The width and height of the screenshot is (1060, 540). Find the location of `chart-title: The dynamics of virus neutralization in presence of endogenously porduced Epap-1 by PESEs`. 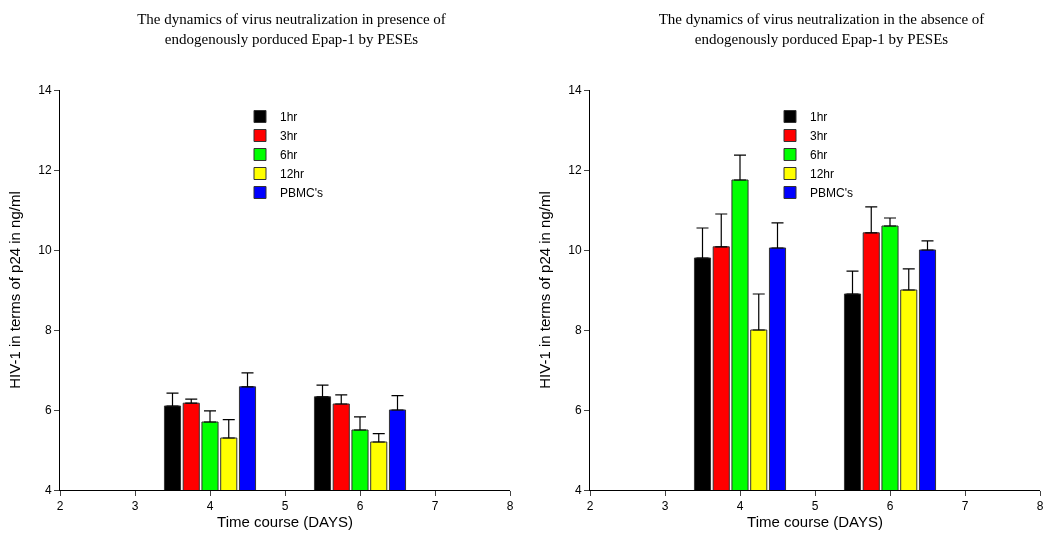

chart-title: The dynamics of virus neutralization in presence of endogenously porduced Epap-1 by PESEs is located at coordinates (291, 29).